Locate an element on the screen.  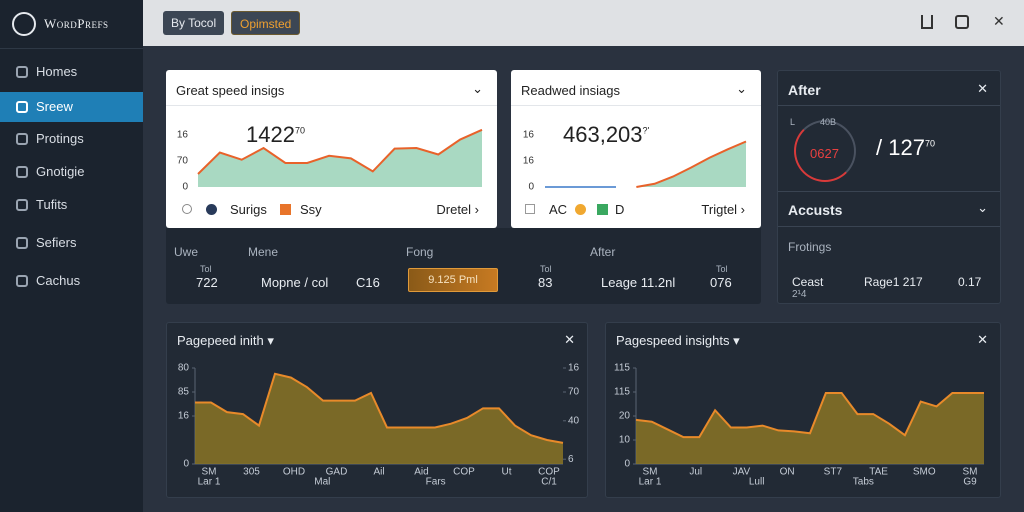
logo-icon is located at coordinates (24, 24).